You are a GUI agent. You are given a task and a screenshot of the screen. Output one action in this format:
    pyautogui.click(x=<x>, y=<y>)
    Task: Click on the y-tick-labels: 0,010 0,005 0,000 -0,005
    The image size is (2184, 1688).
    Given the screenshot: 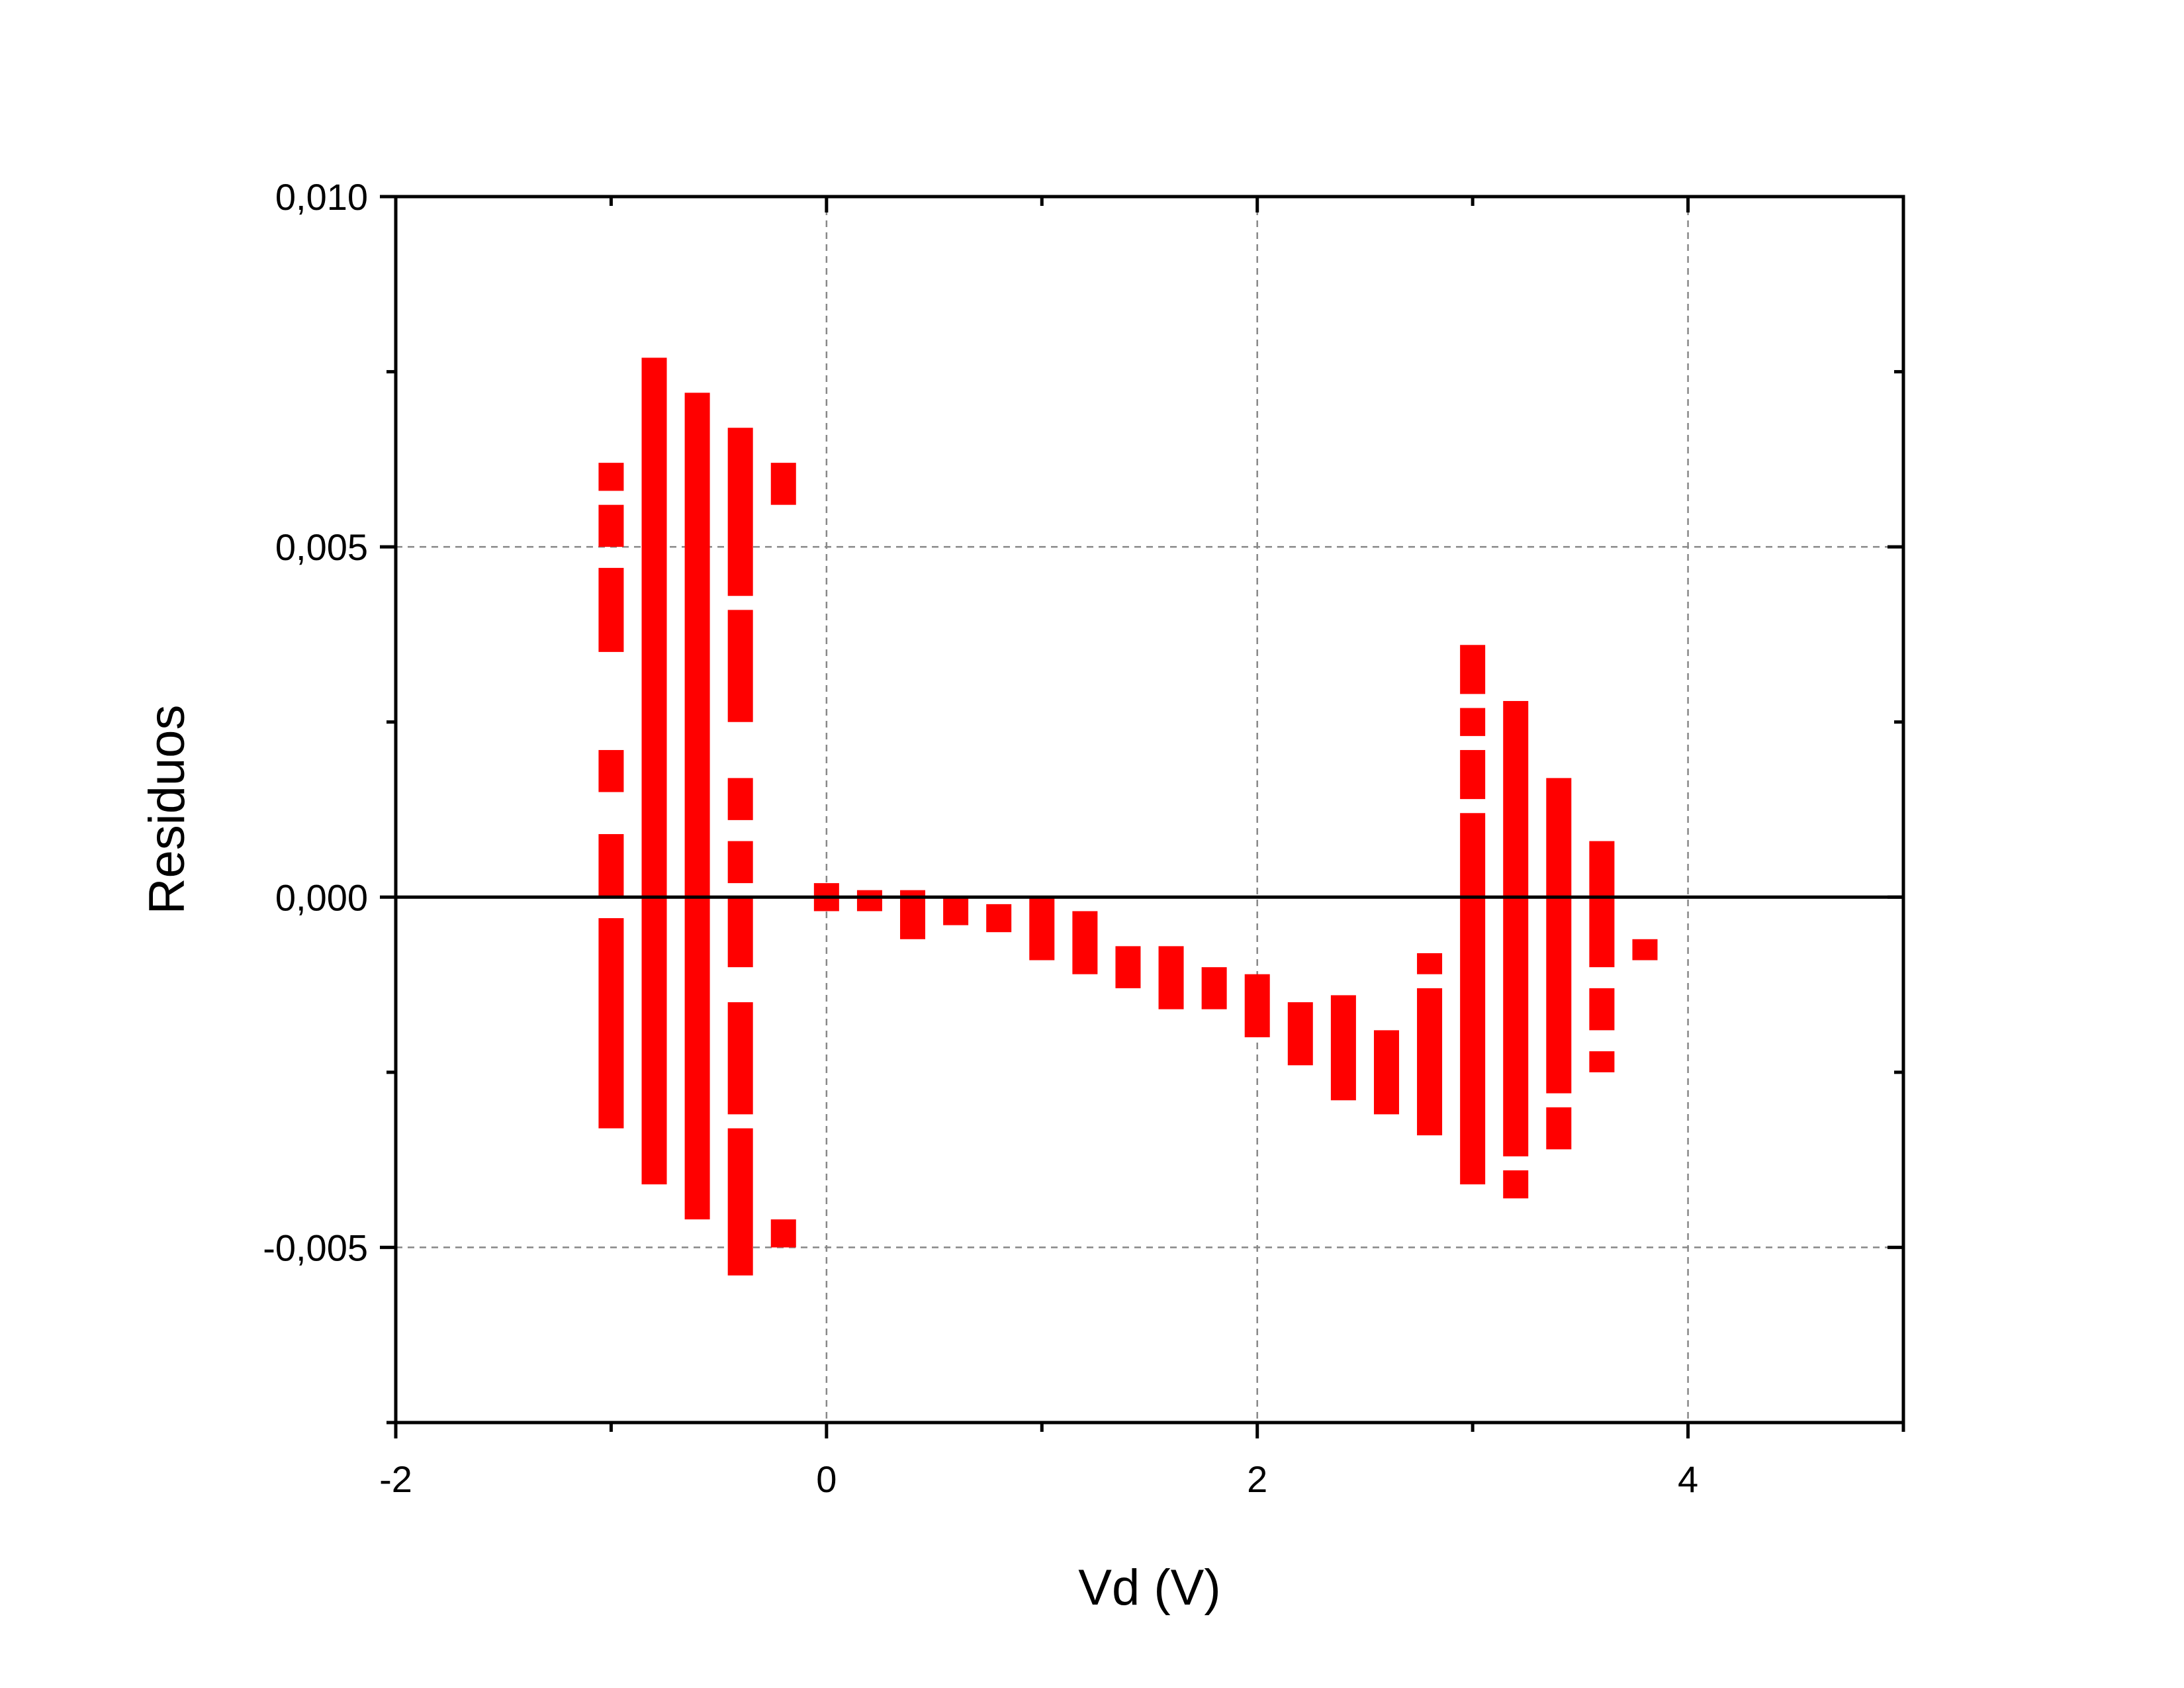 What is the action you would take?
    pyautogui.click(x=315, y=722)
    